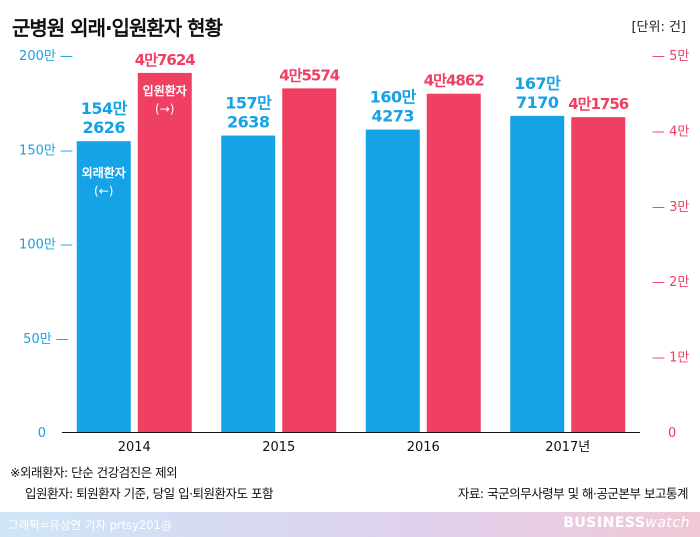 This screenshot has height=537, width=700. Describe the element at coordinates (393, 97) in the screenshot. I see `data-label-outpatient: 160만` at that location.